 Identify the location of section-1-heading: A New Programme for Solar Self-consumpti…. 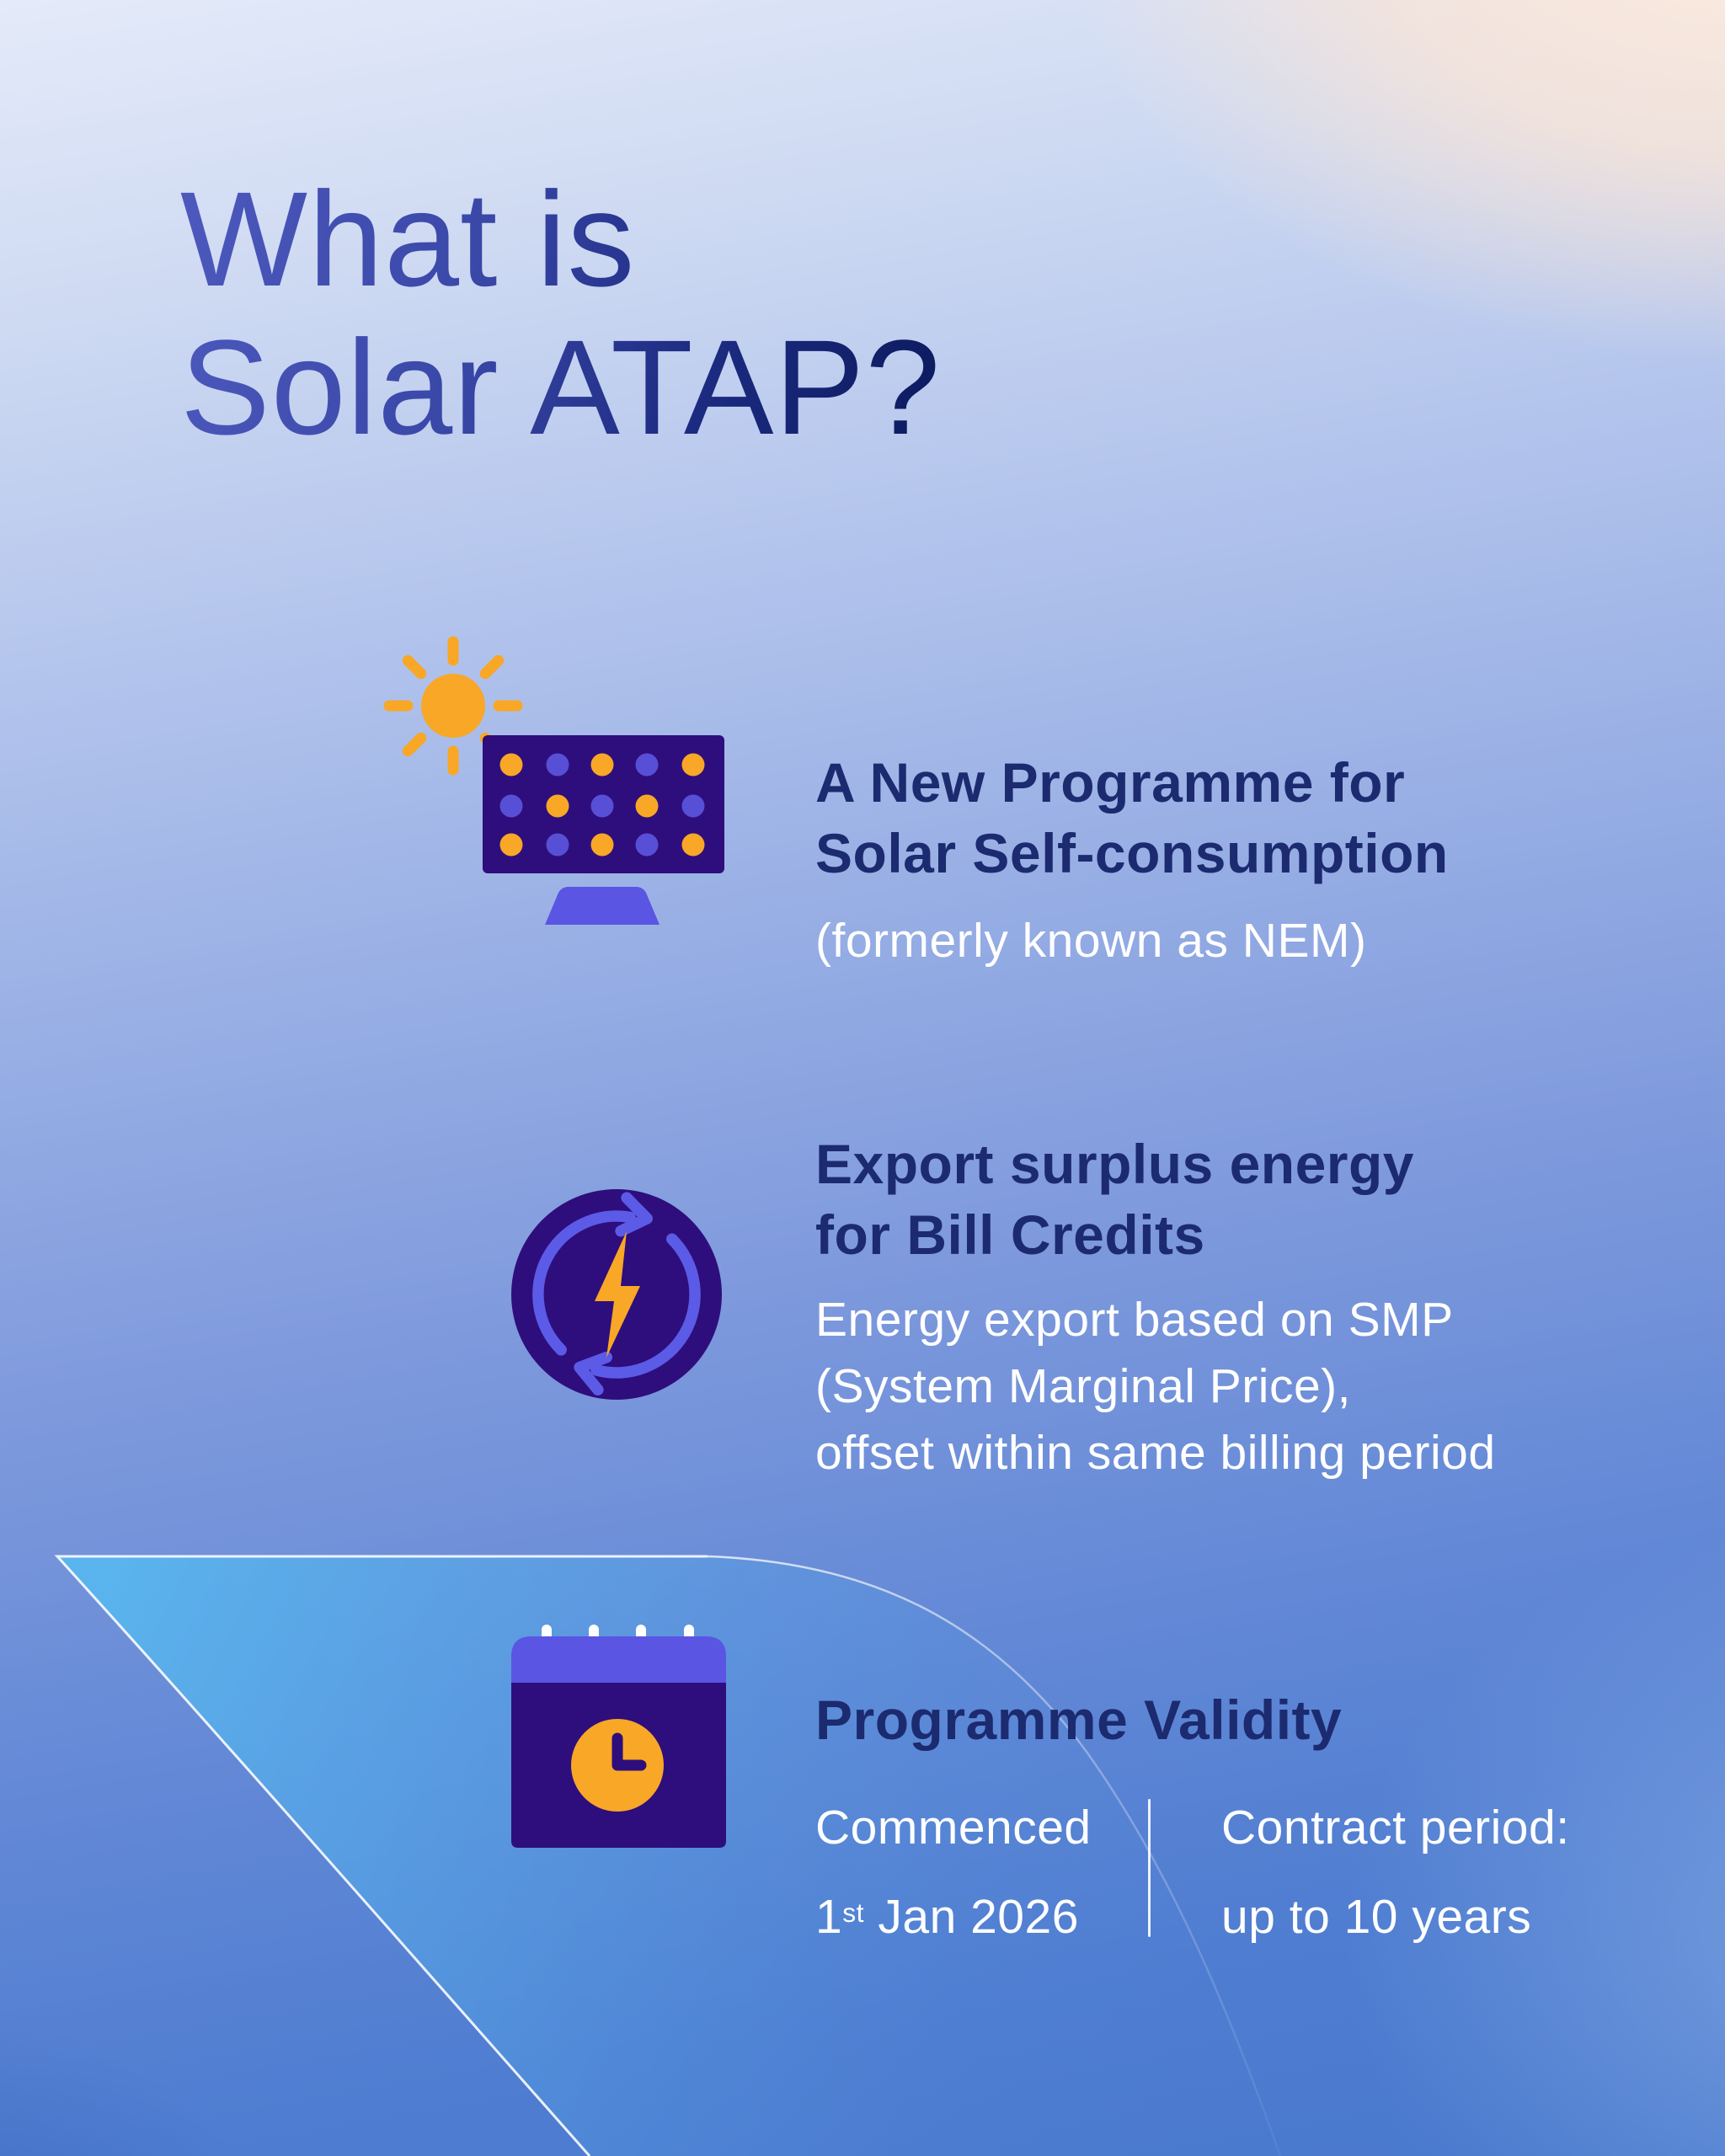
(1132, 818).